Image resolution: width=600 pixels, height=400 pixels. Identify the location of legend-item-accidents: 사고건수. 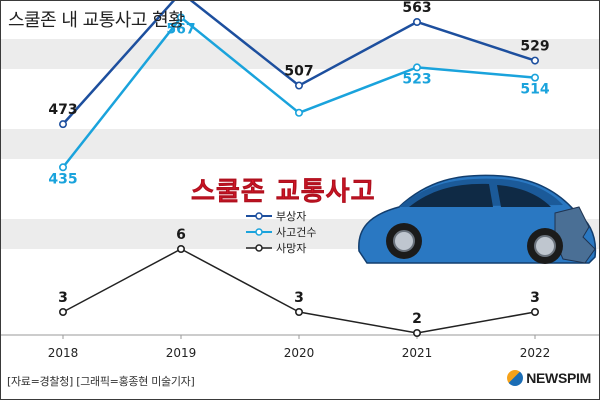
(281, 232).